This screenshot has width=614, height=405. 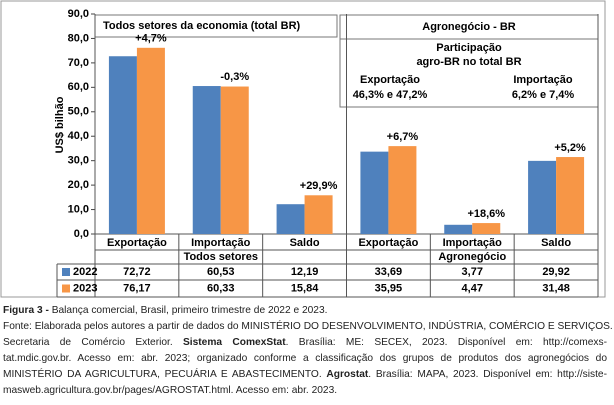 What do you see at coordinates (221, 288) in the screenshot?
I see `table-value: 60,33` at bounding box center [221, 288].